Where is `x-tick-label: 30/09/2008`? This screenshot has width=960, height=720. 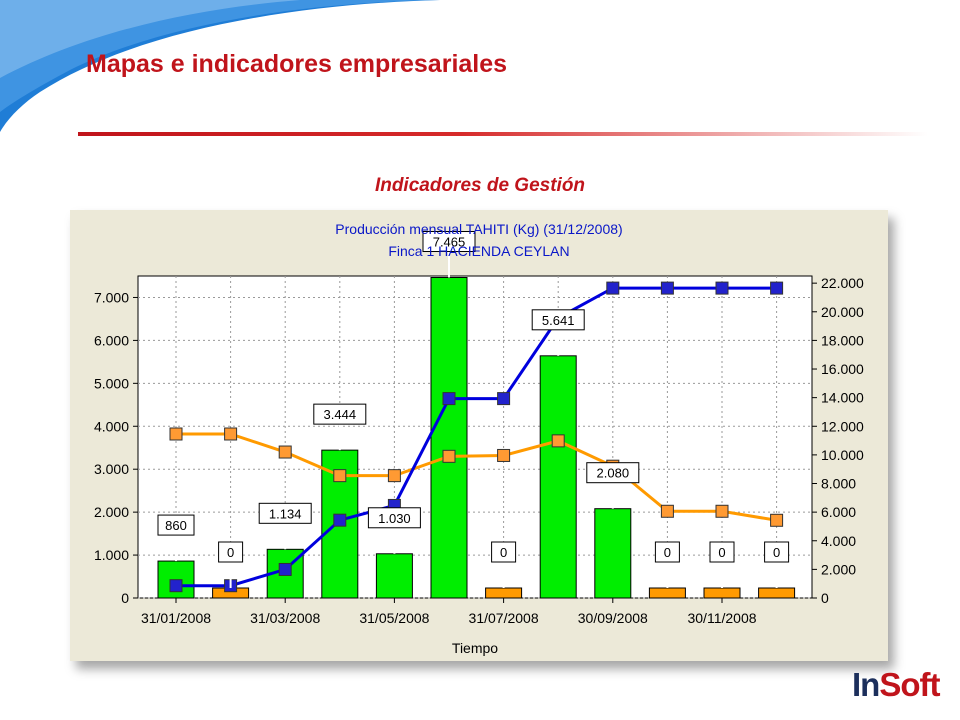 x-tick-label: 30/09/2008 is located at coordinates (613, 618).